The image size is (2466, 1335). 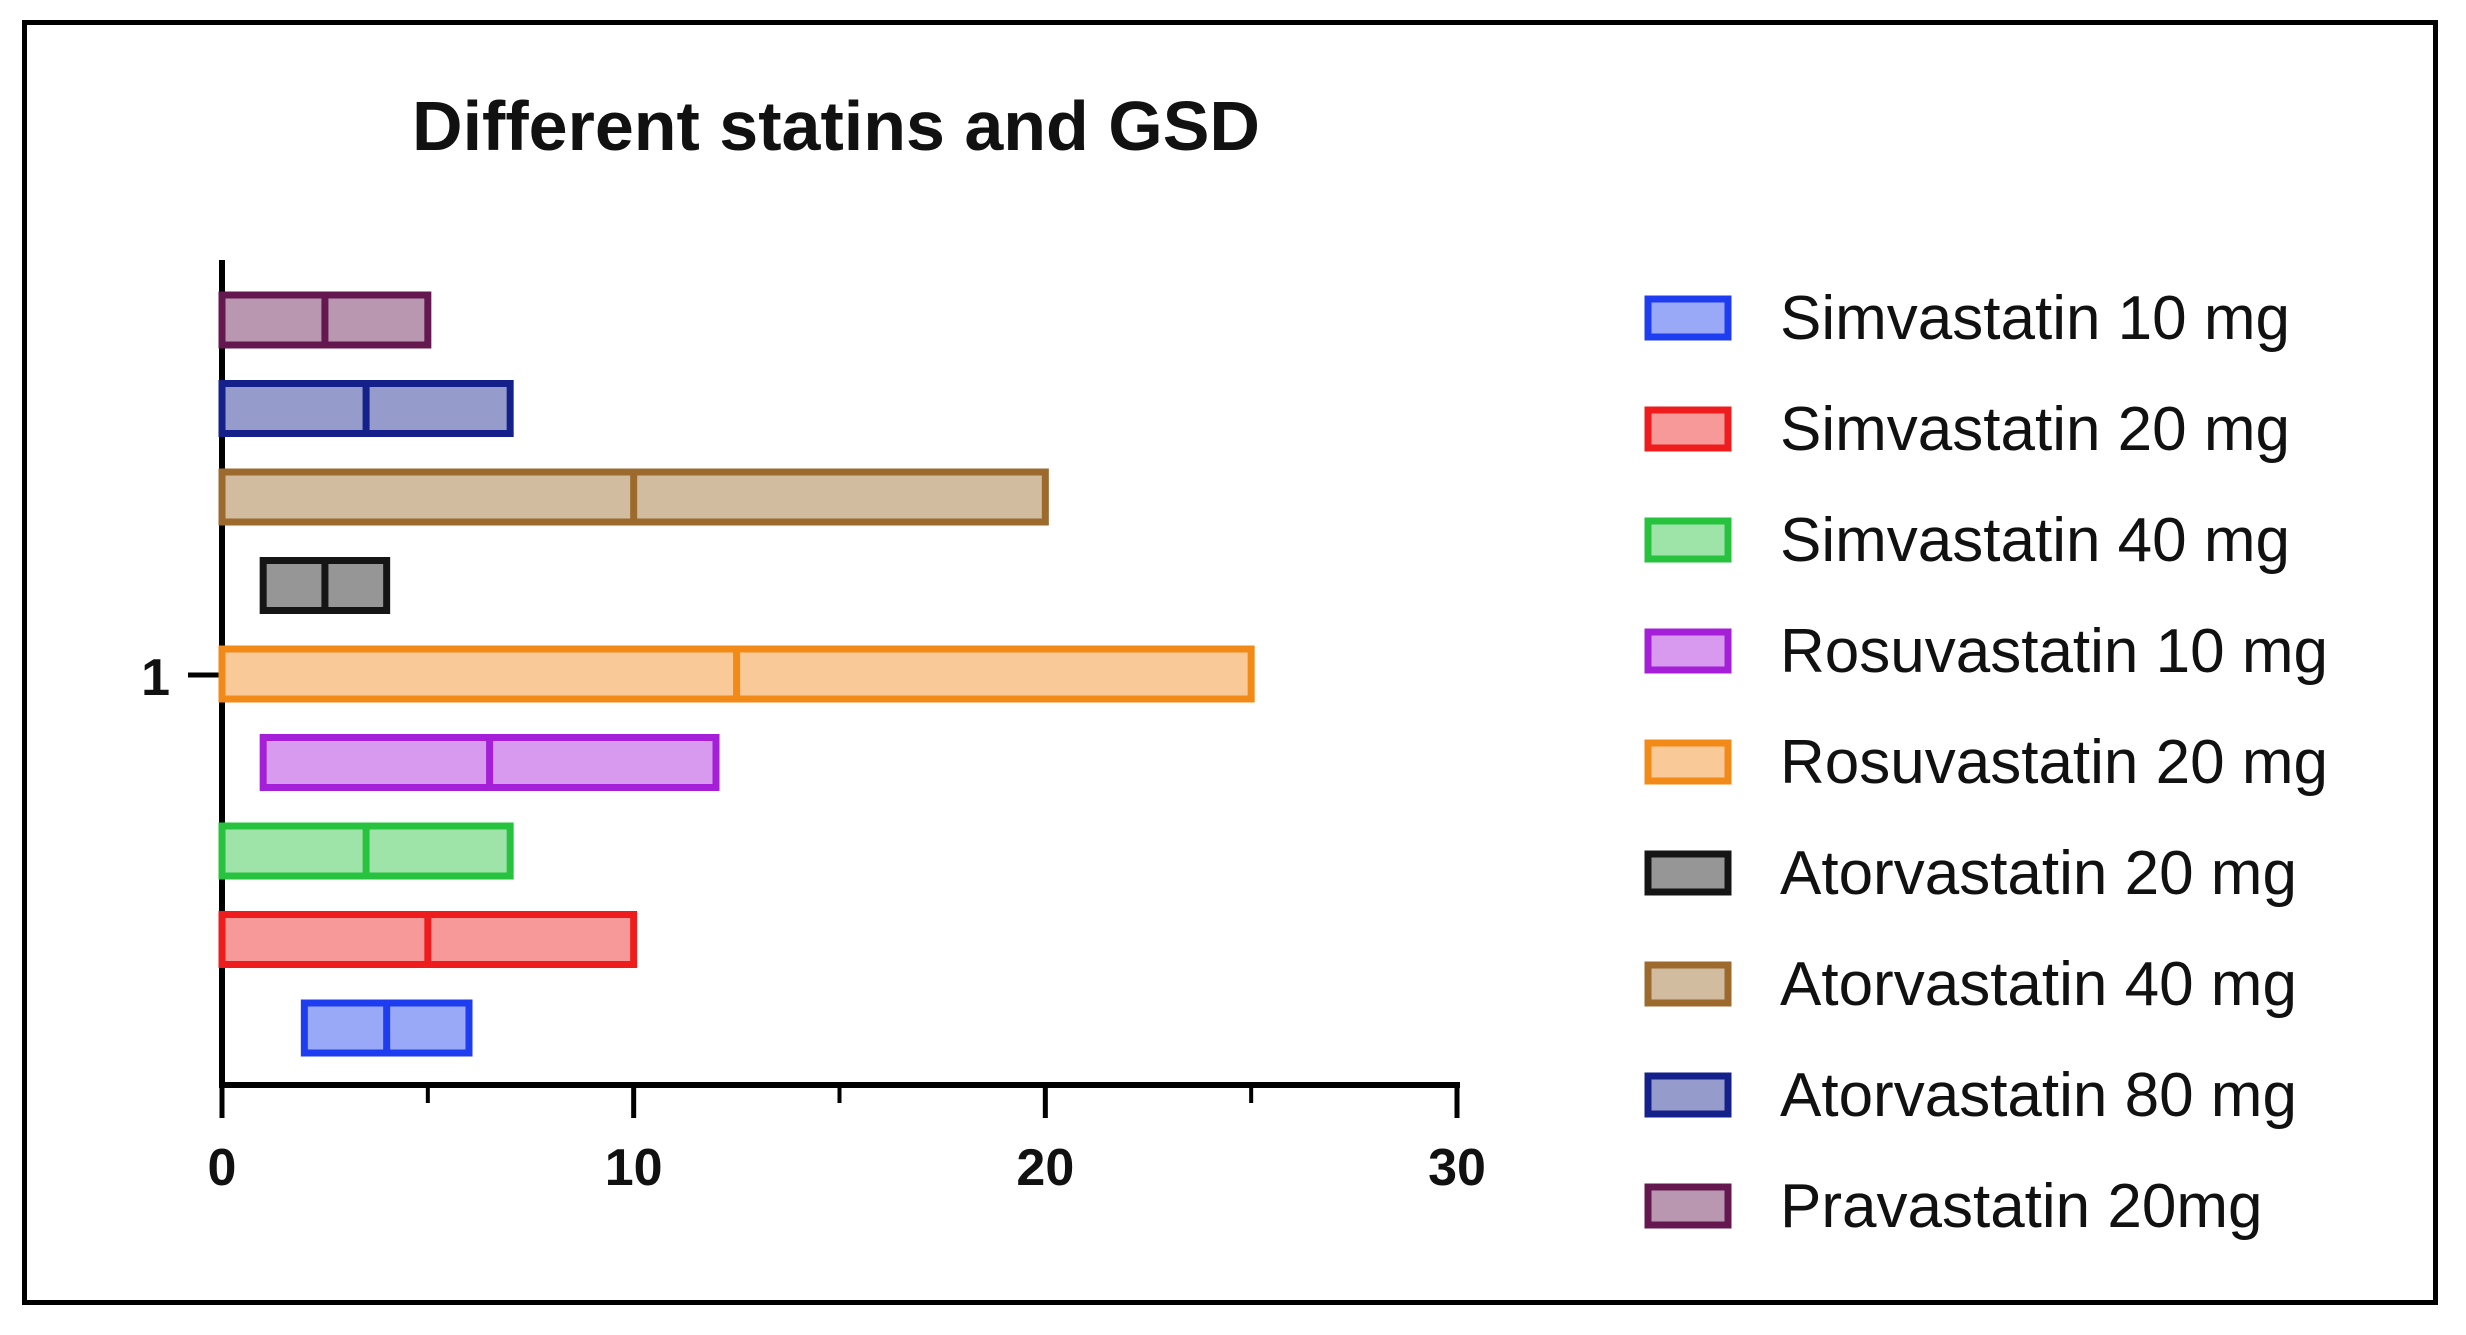 I want to click on x-ticks: 0 10 20 30, so click(x=847, y=1141).